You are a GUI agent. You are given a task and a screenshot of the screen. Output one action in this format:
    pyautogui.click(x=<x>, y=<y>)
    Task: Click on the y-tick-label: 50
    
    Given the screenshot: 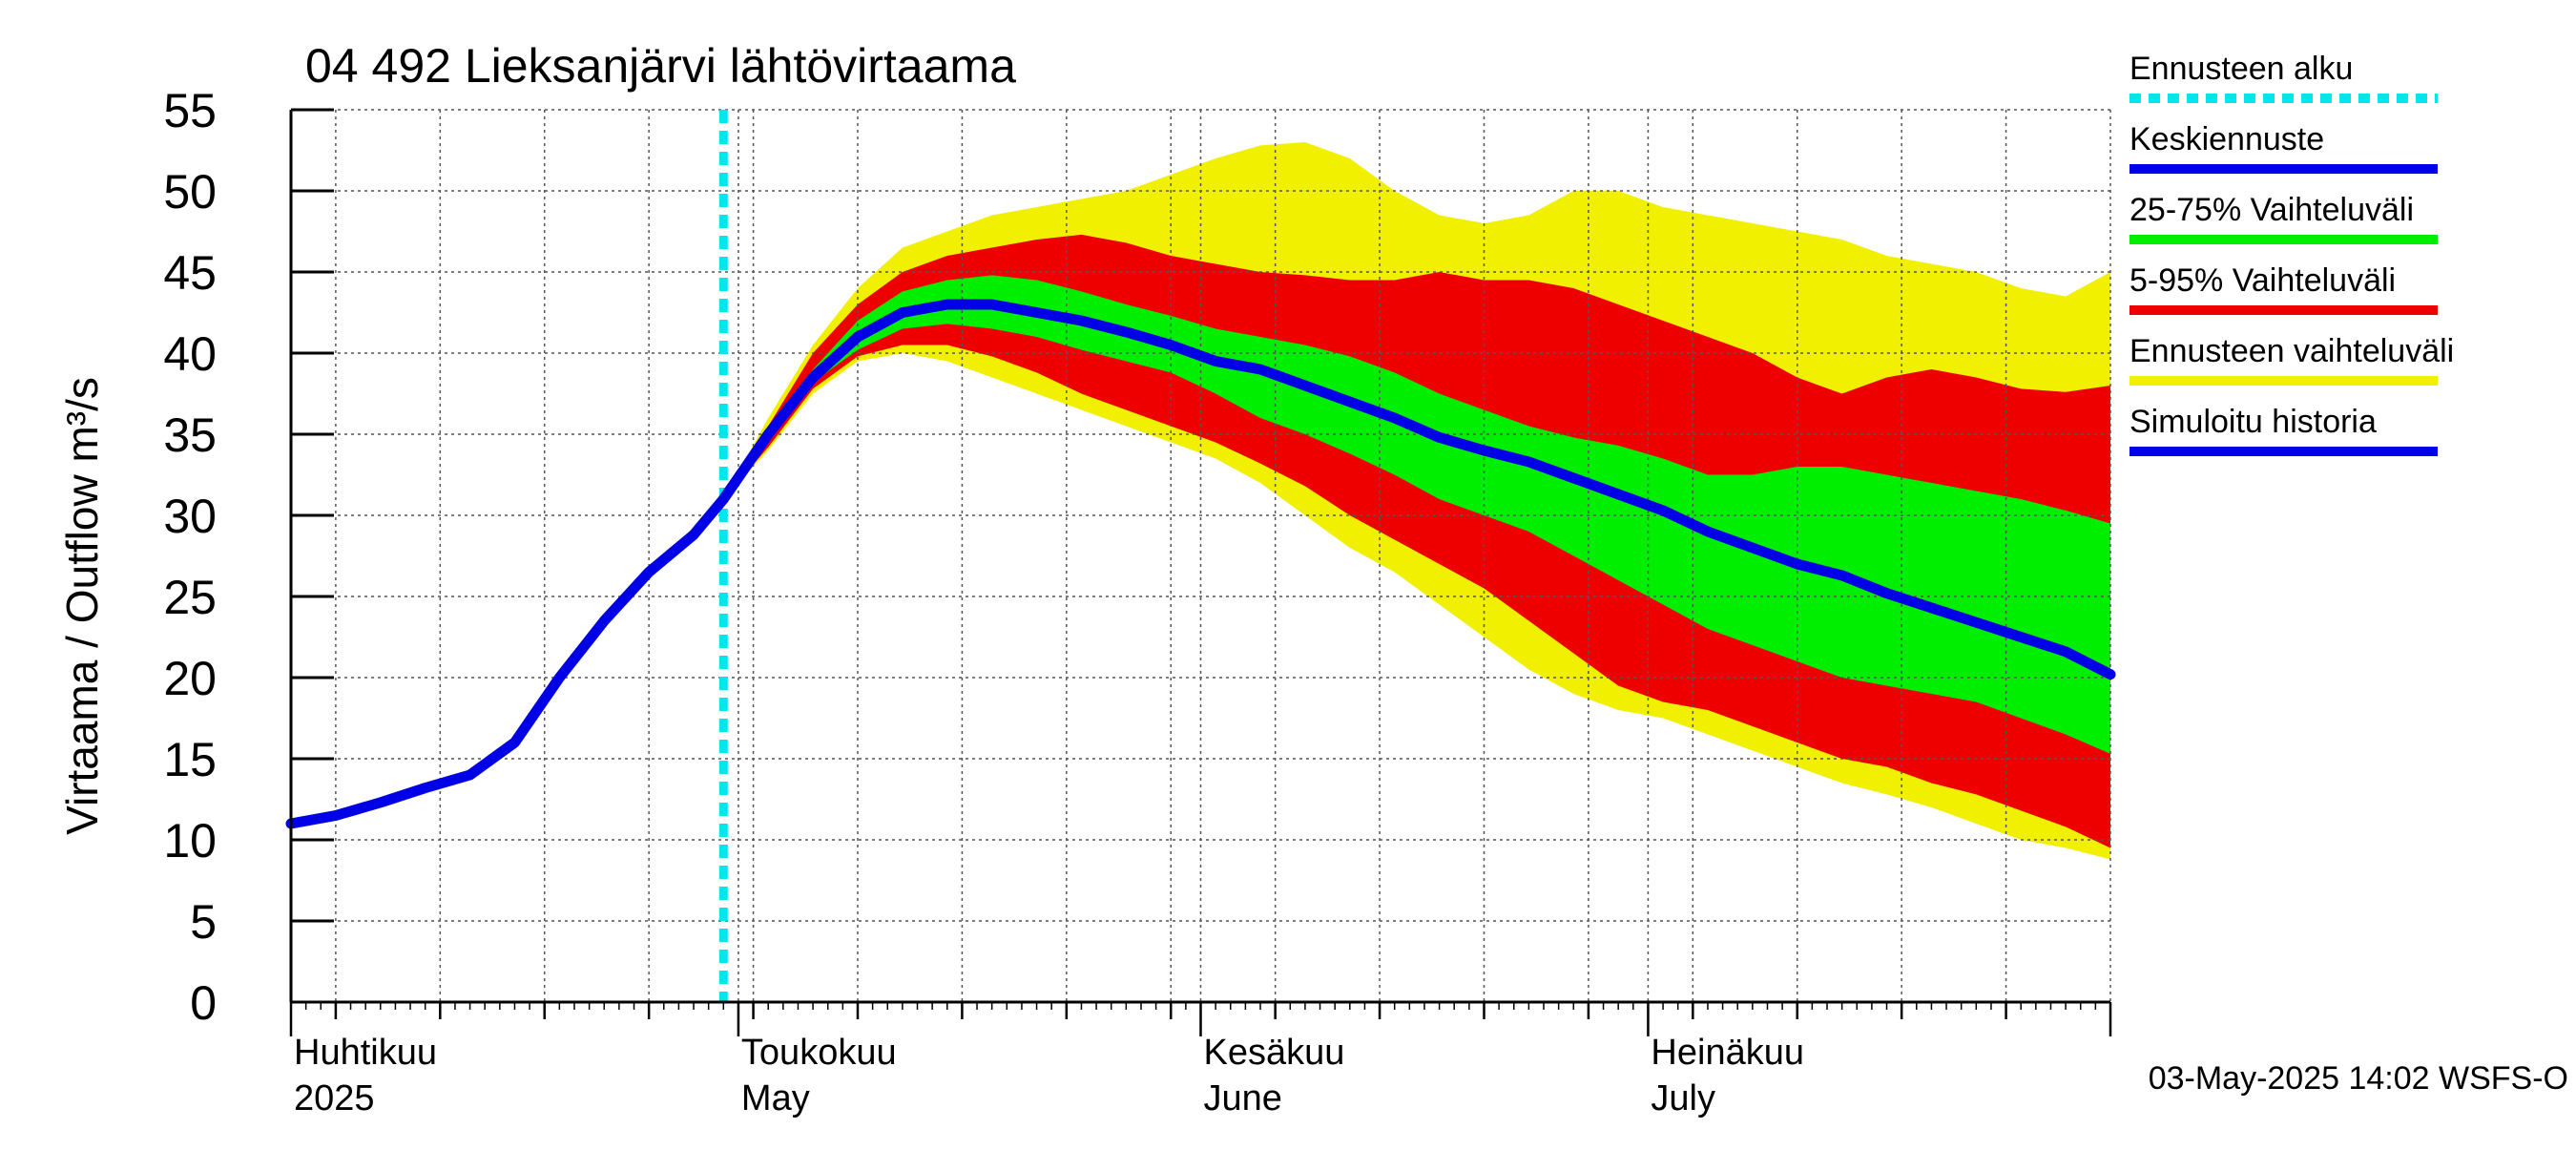 What is the action you would take?
    pyautogui.click(x=190, y=192)
    